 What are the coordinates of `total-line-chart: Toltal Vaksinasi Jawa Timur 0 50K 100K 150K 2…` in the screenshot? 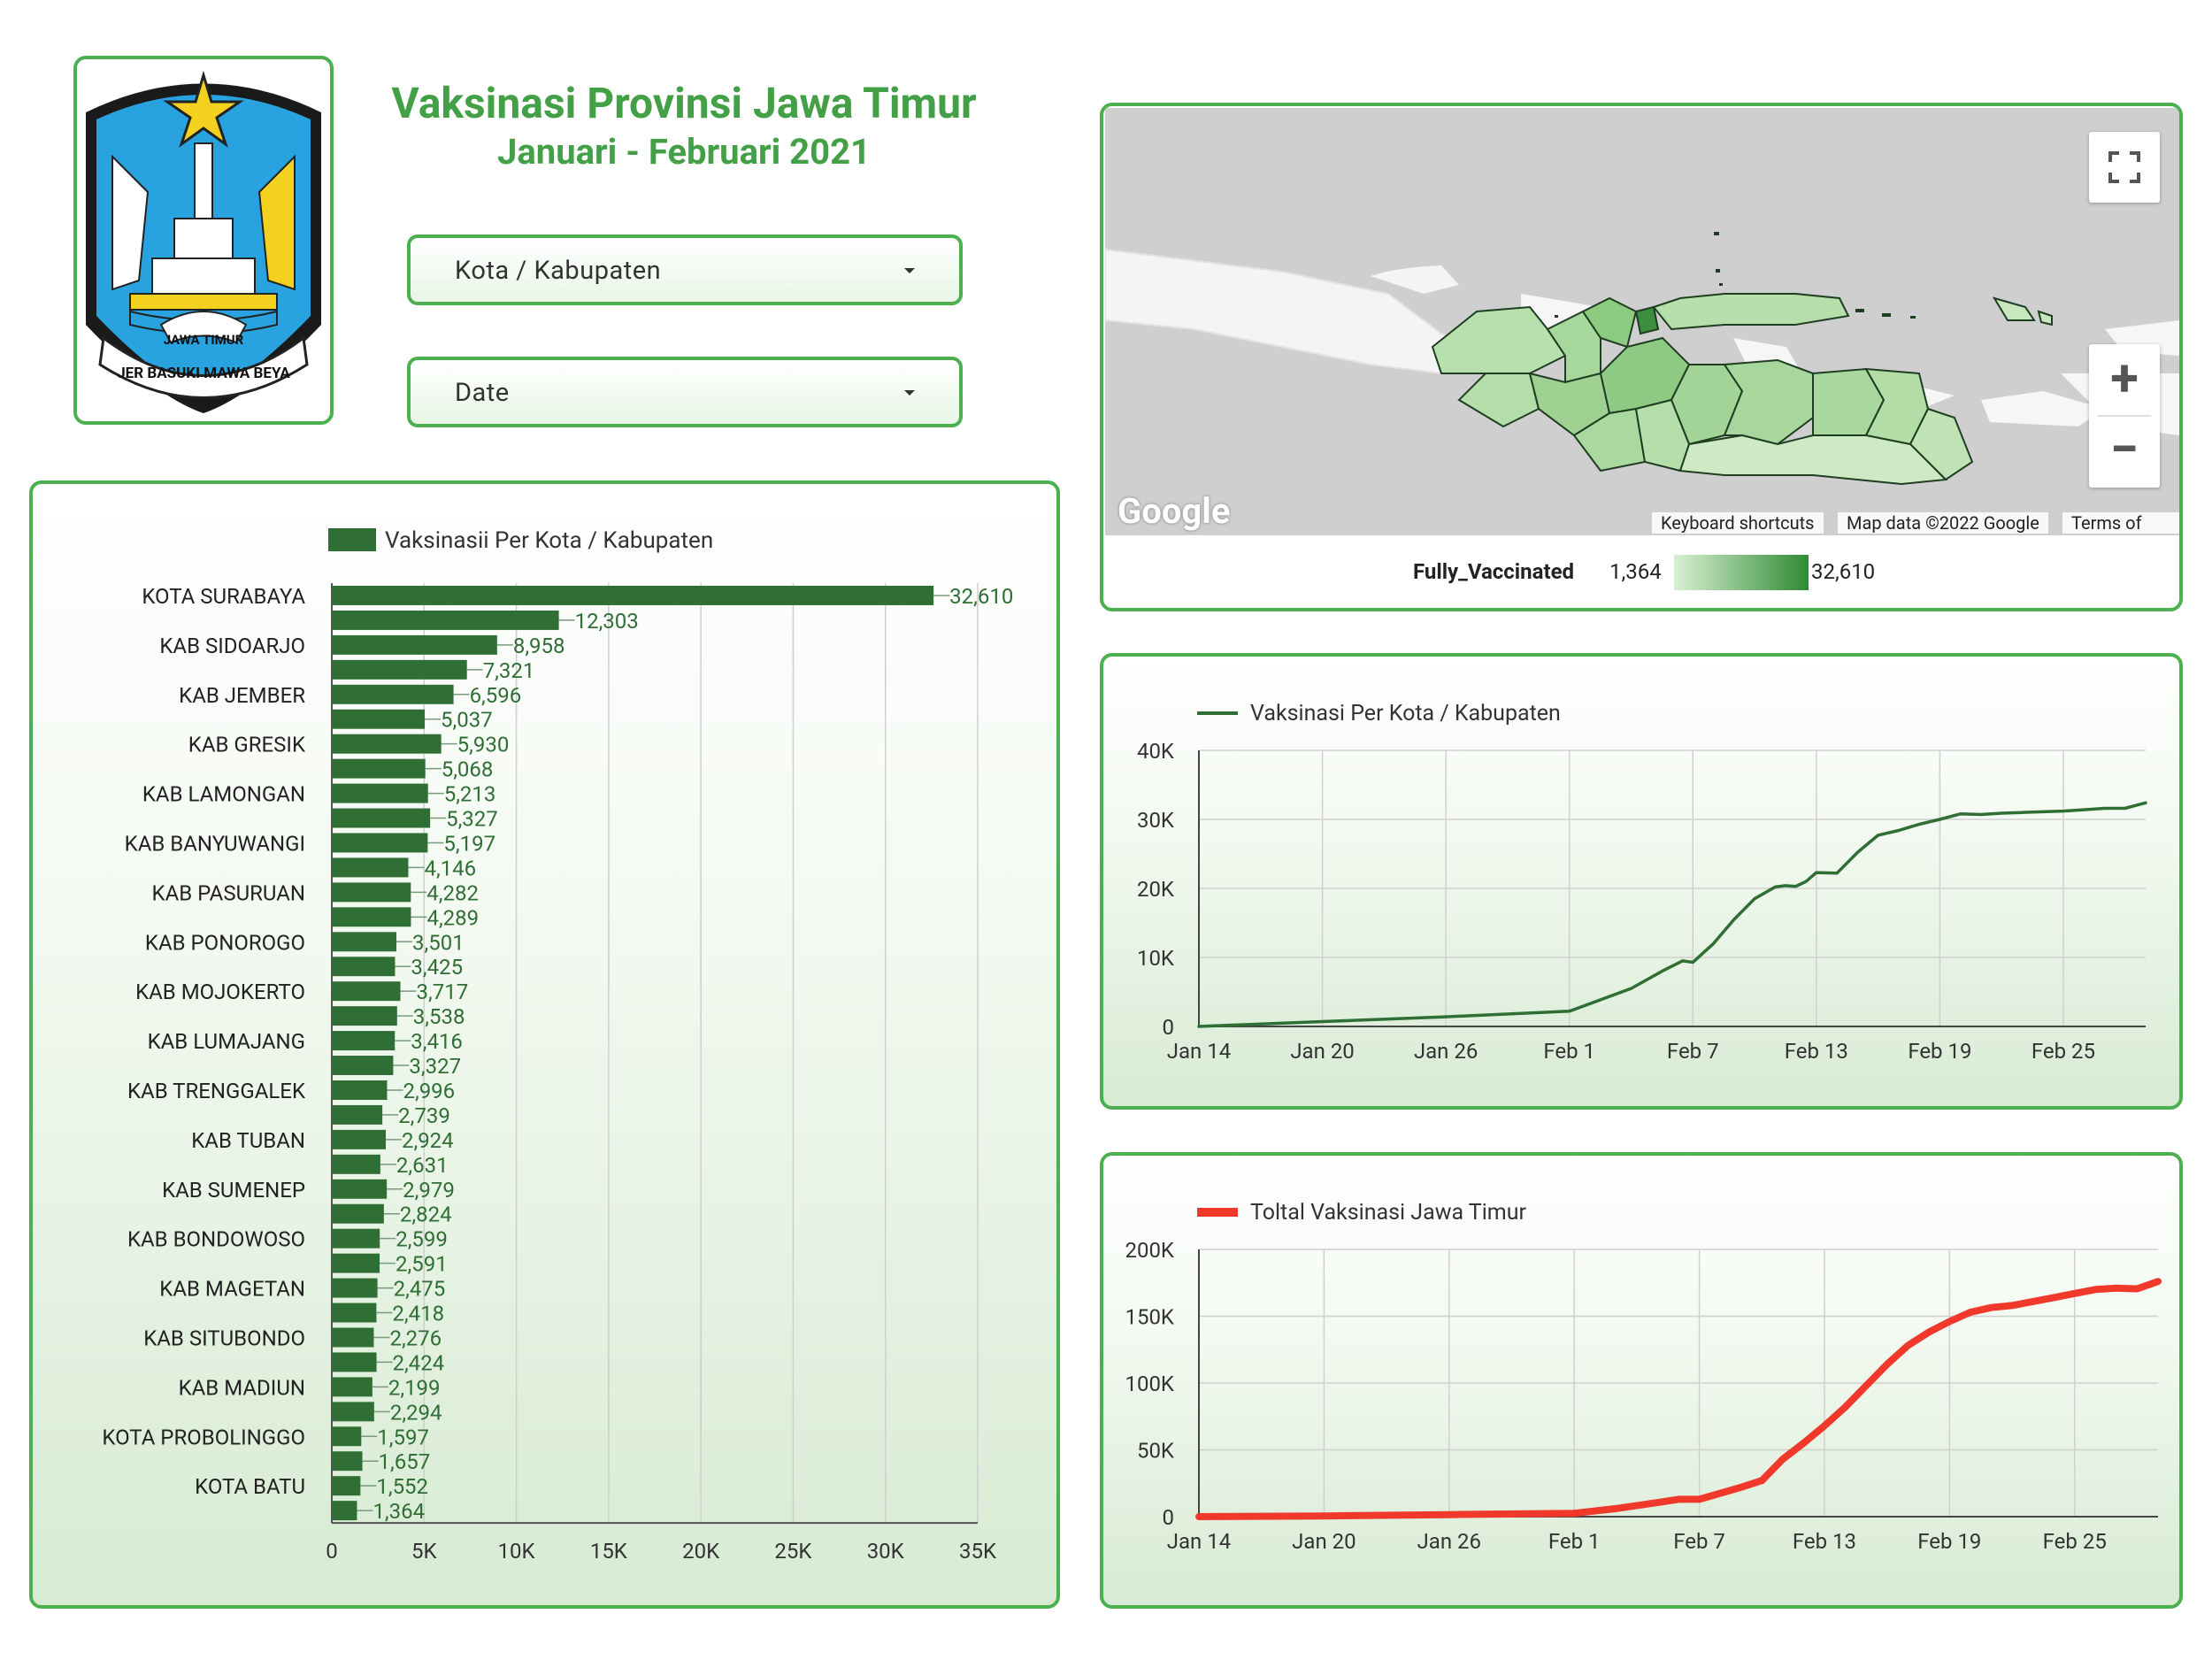 It's located at (1644, 1377).